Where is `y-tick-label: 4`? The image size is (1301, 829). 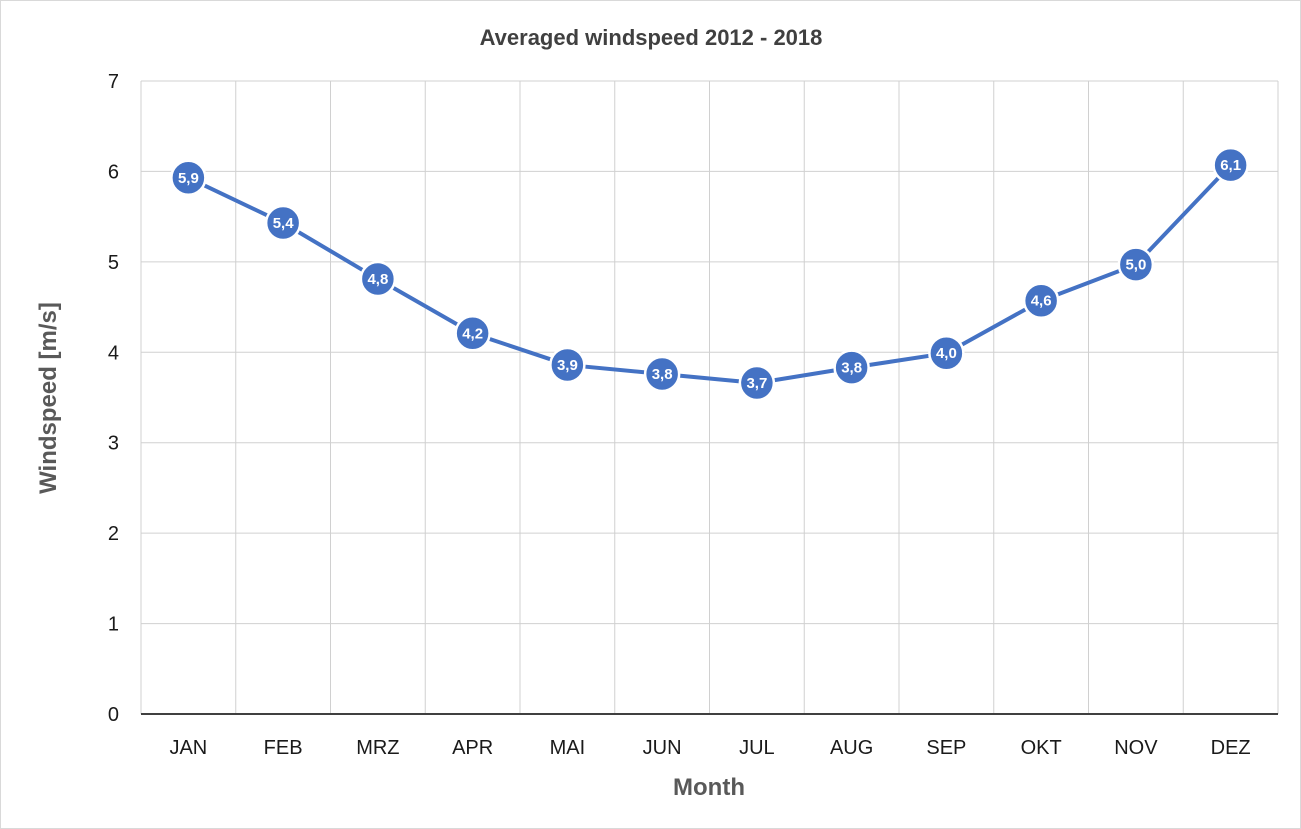
y-tick-label: 4 is located at coordinates (113, 353).